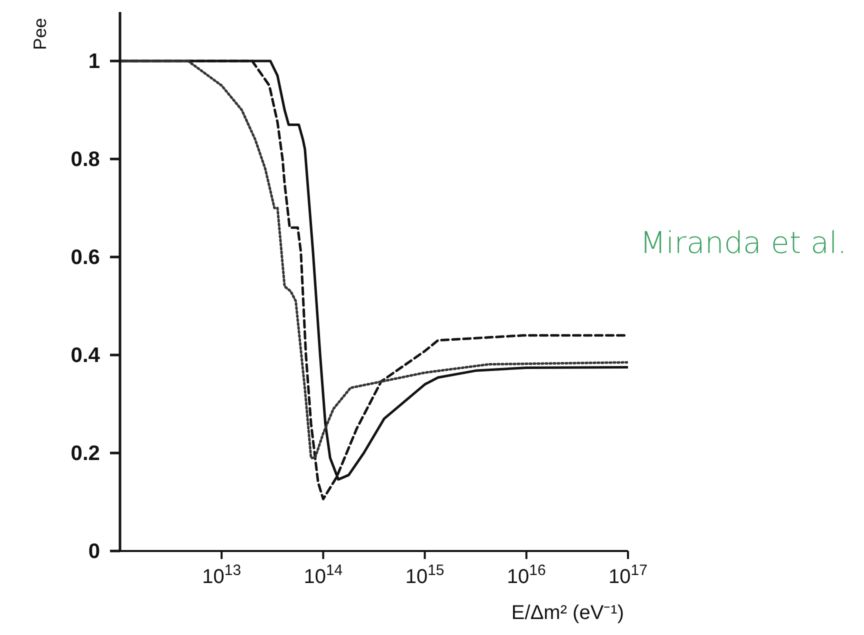  What do you see at coordinates (628, 575) in the screenshot?
I see `x-tick-label: 10$^{17}$` at bounding box center [628, 575].